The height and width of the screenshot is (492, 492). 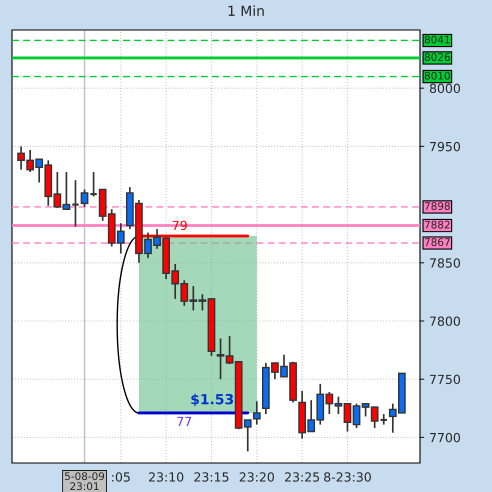 I want to click on ref-line-label: 8010, so click(x=437, y=76).